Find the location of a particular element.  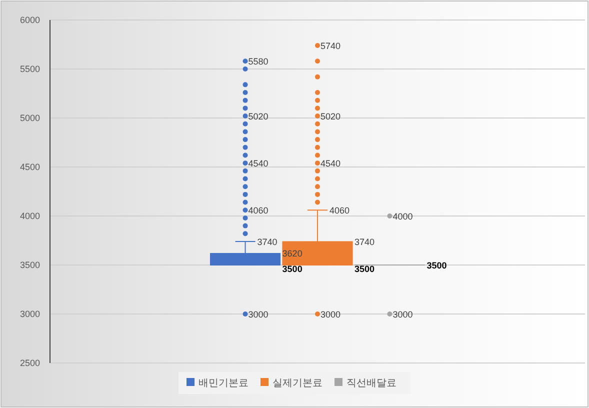

annotation: 5580 is located at coordinates (258, 61).